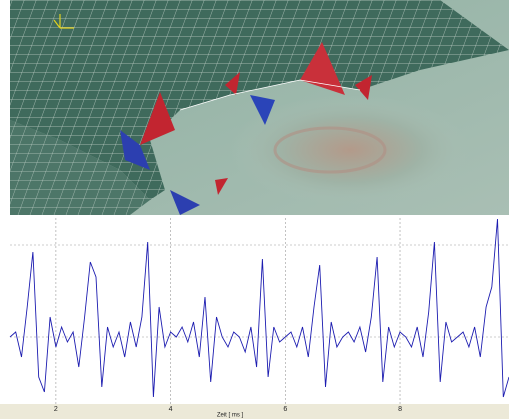 The height and width of the screenshot is (419, 509). Describe the element at coordinates (400, 409) in the screenshot. I see `x-tick-label: 8` at that location.